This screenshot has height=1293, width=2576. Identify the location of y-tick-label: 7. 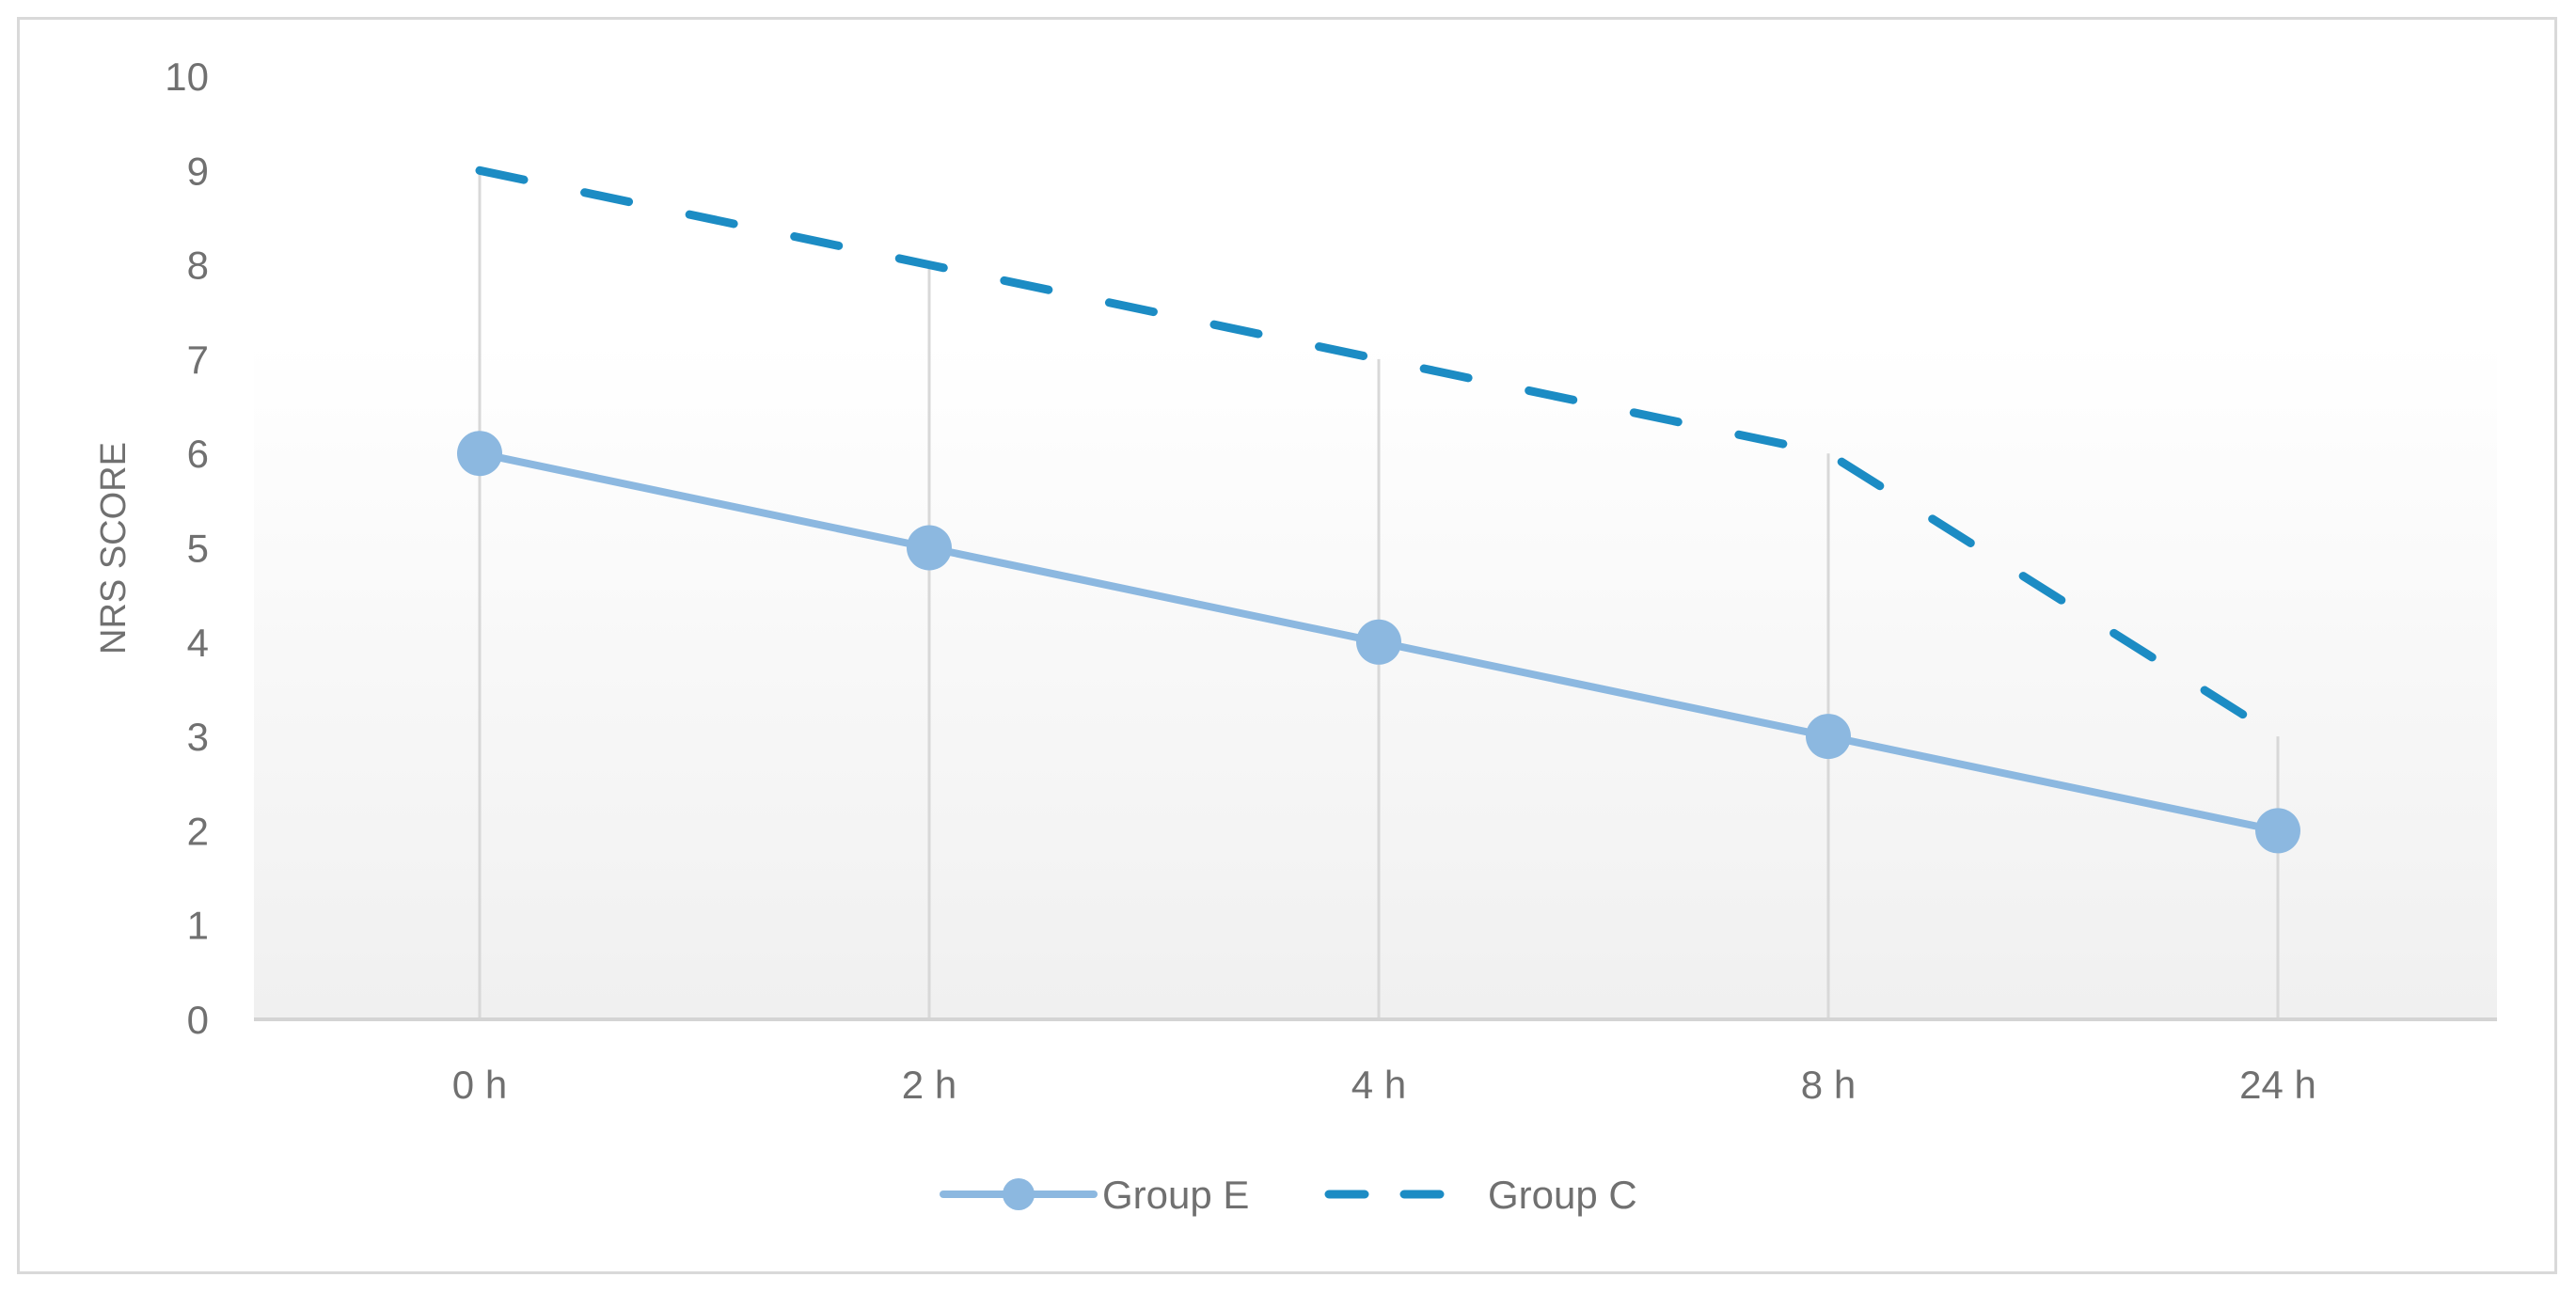
(198, 360).